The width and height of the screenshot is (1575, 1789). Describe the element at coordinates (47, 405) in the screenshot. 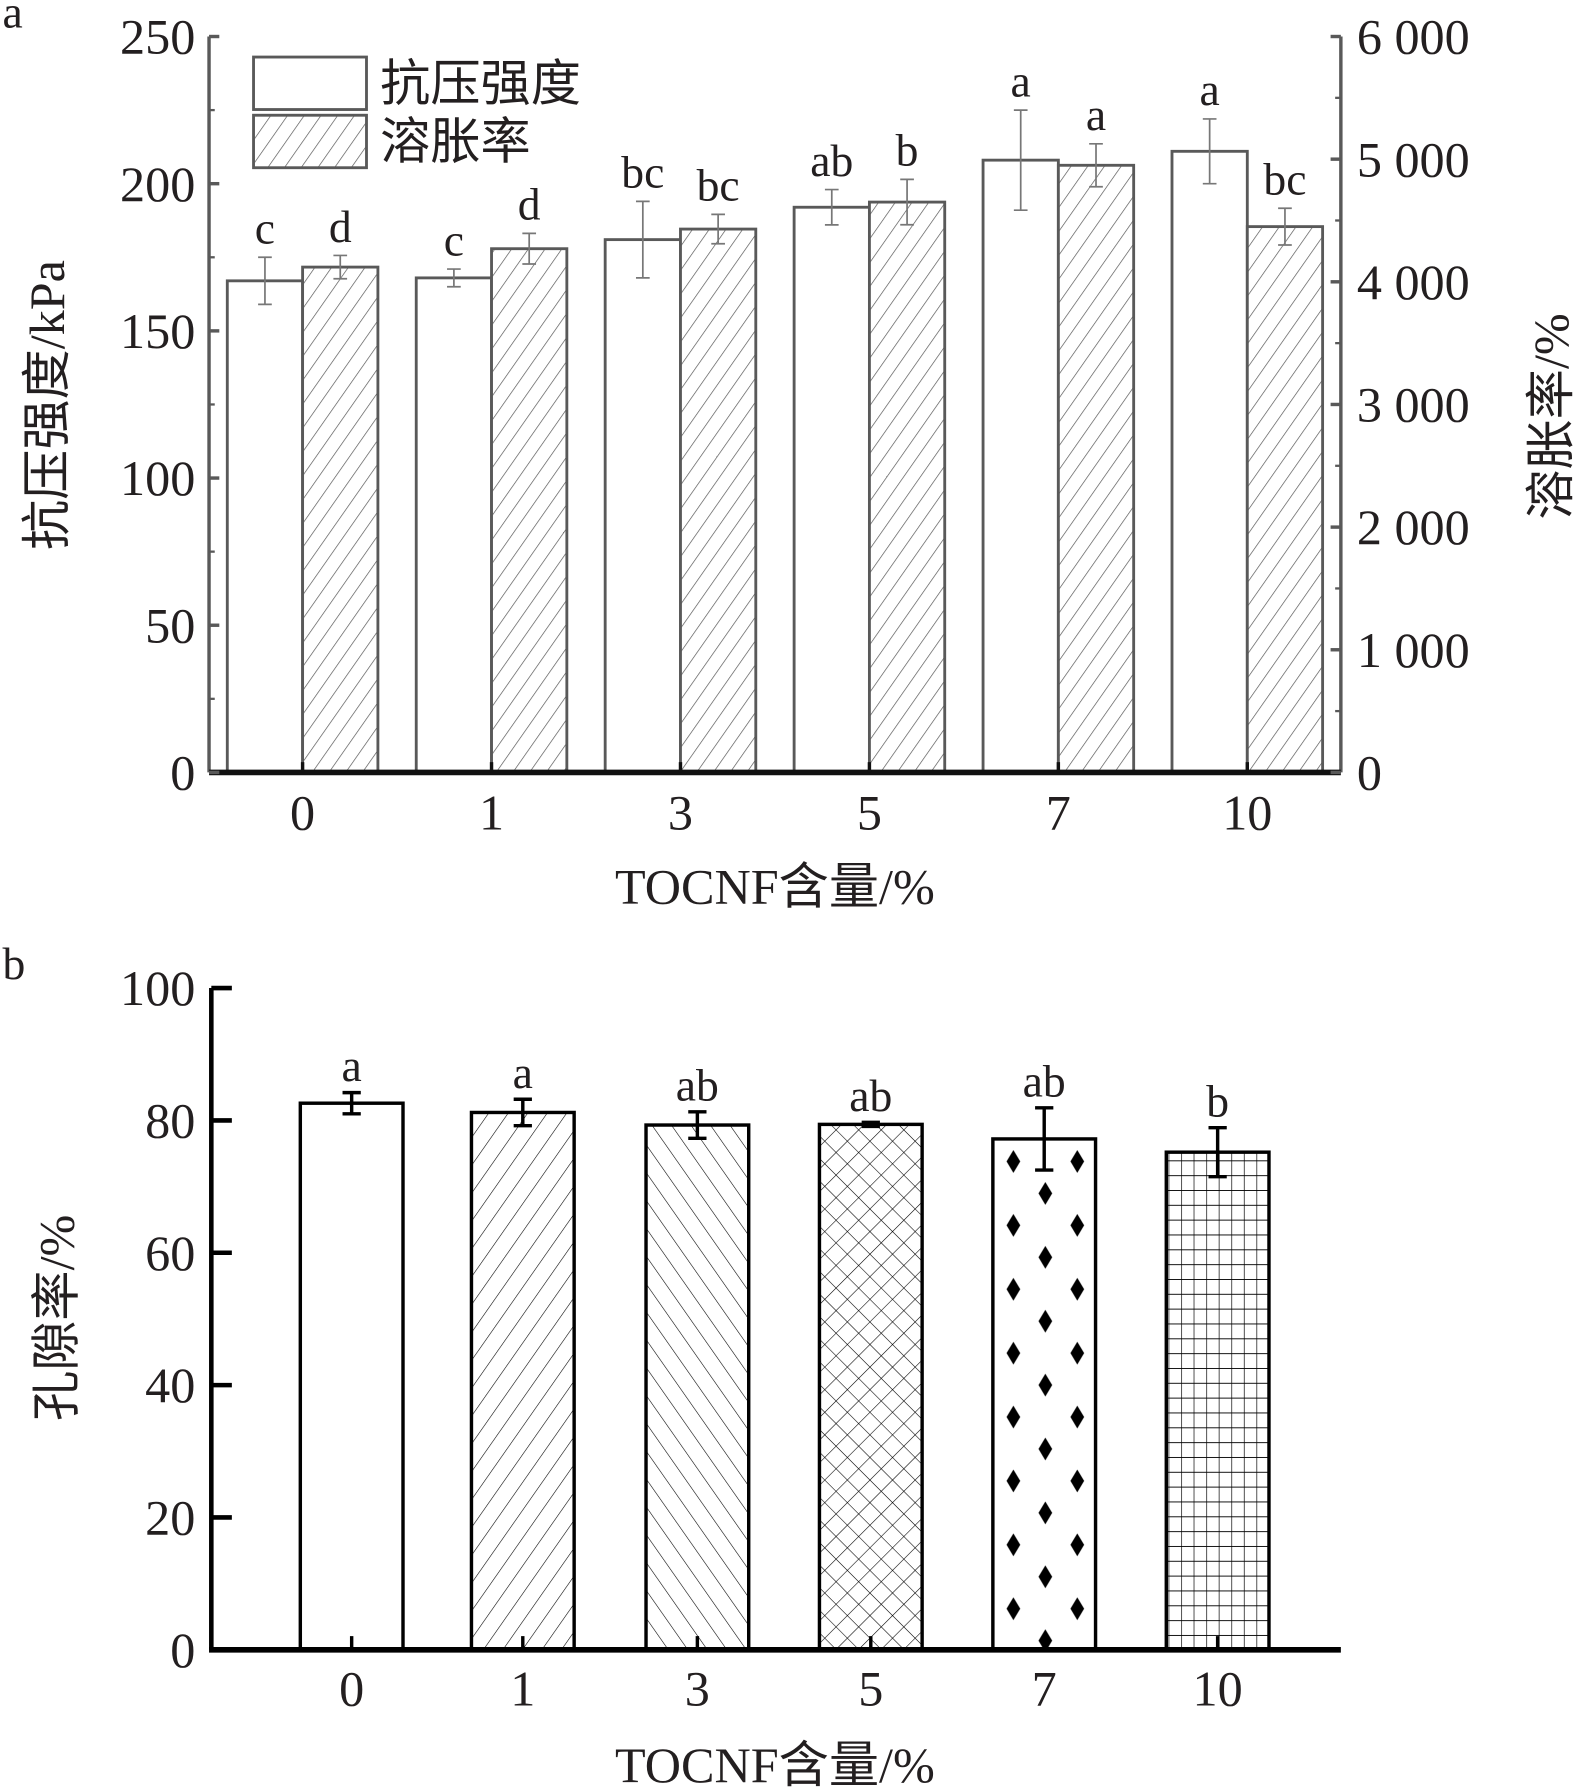

I see `y-axis-title: 抗压强度/kPa` at that location.